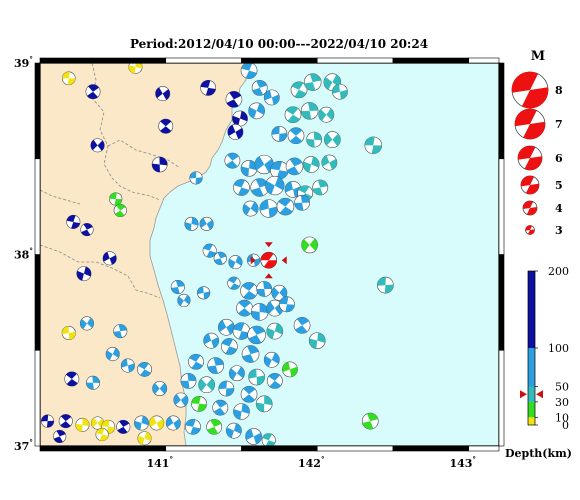  Describe the element at coordinates (542, 208) in the screenshot. I see `magnitude-legend-entry: 4` at that location.